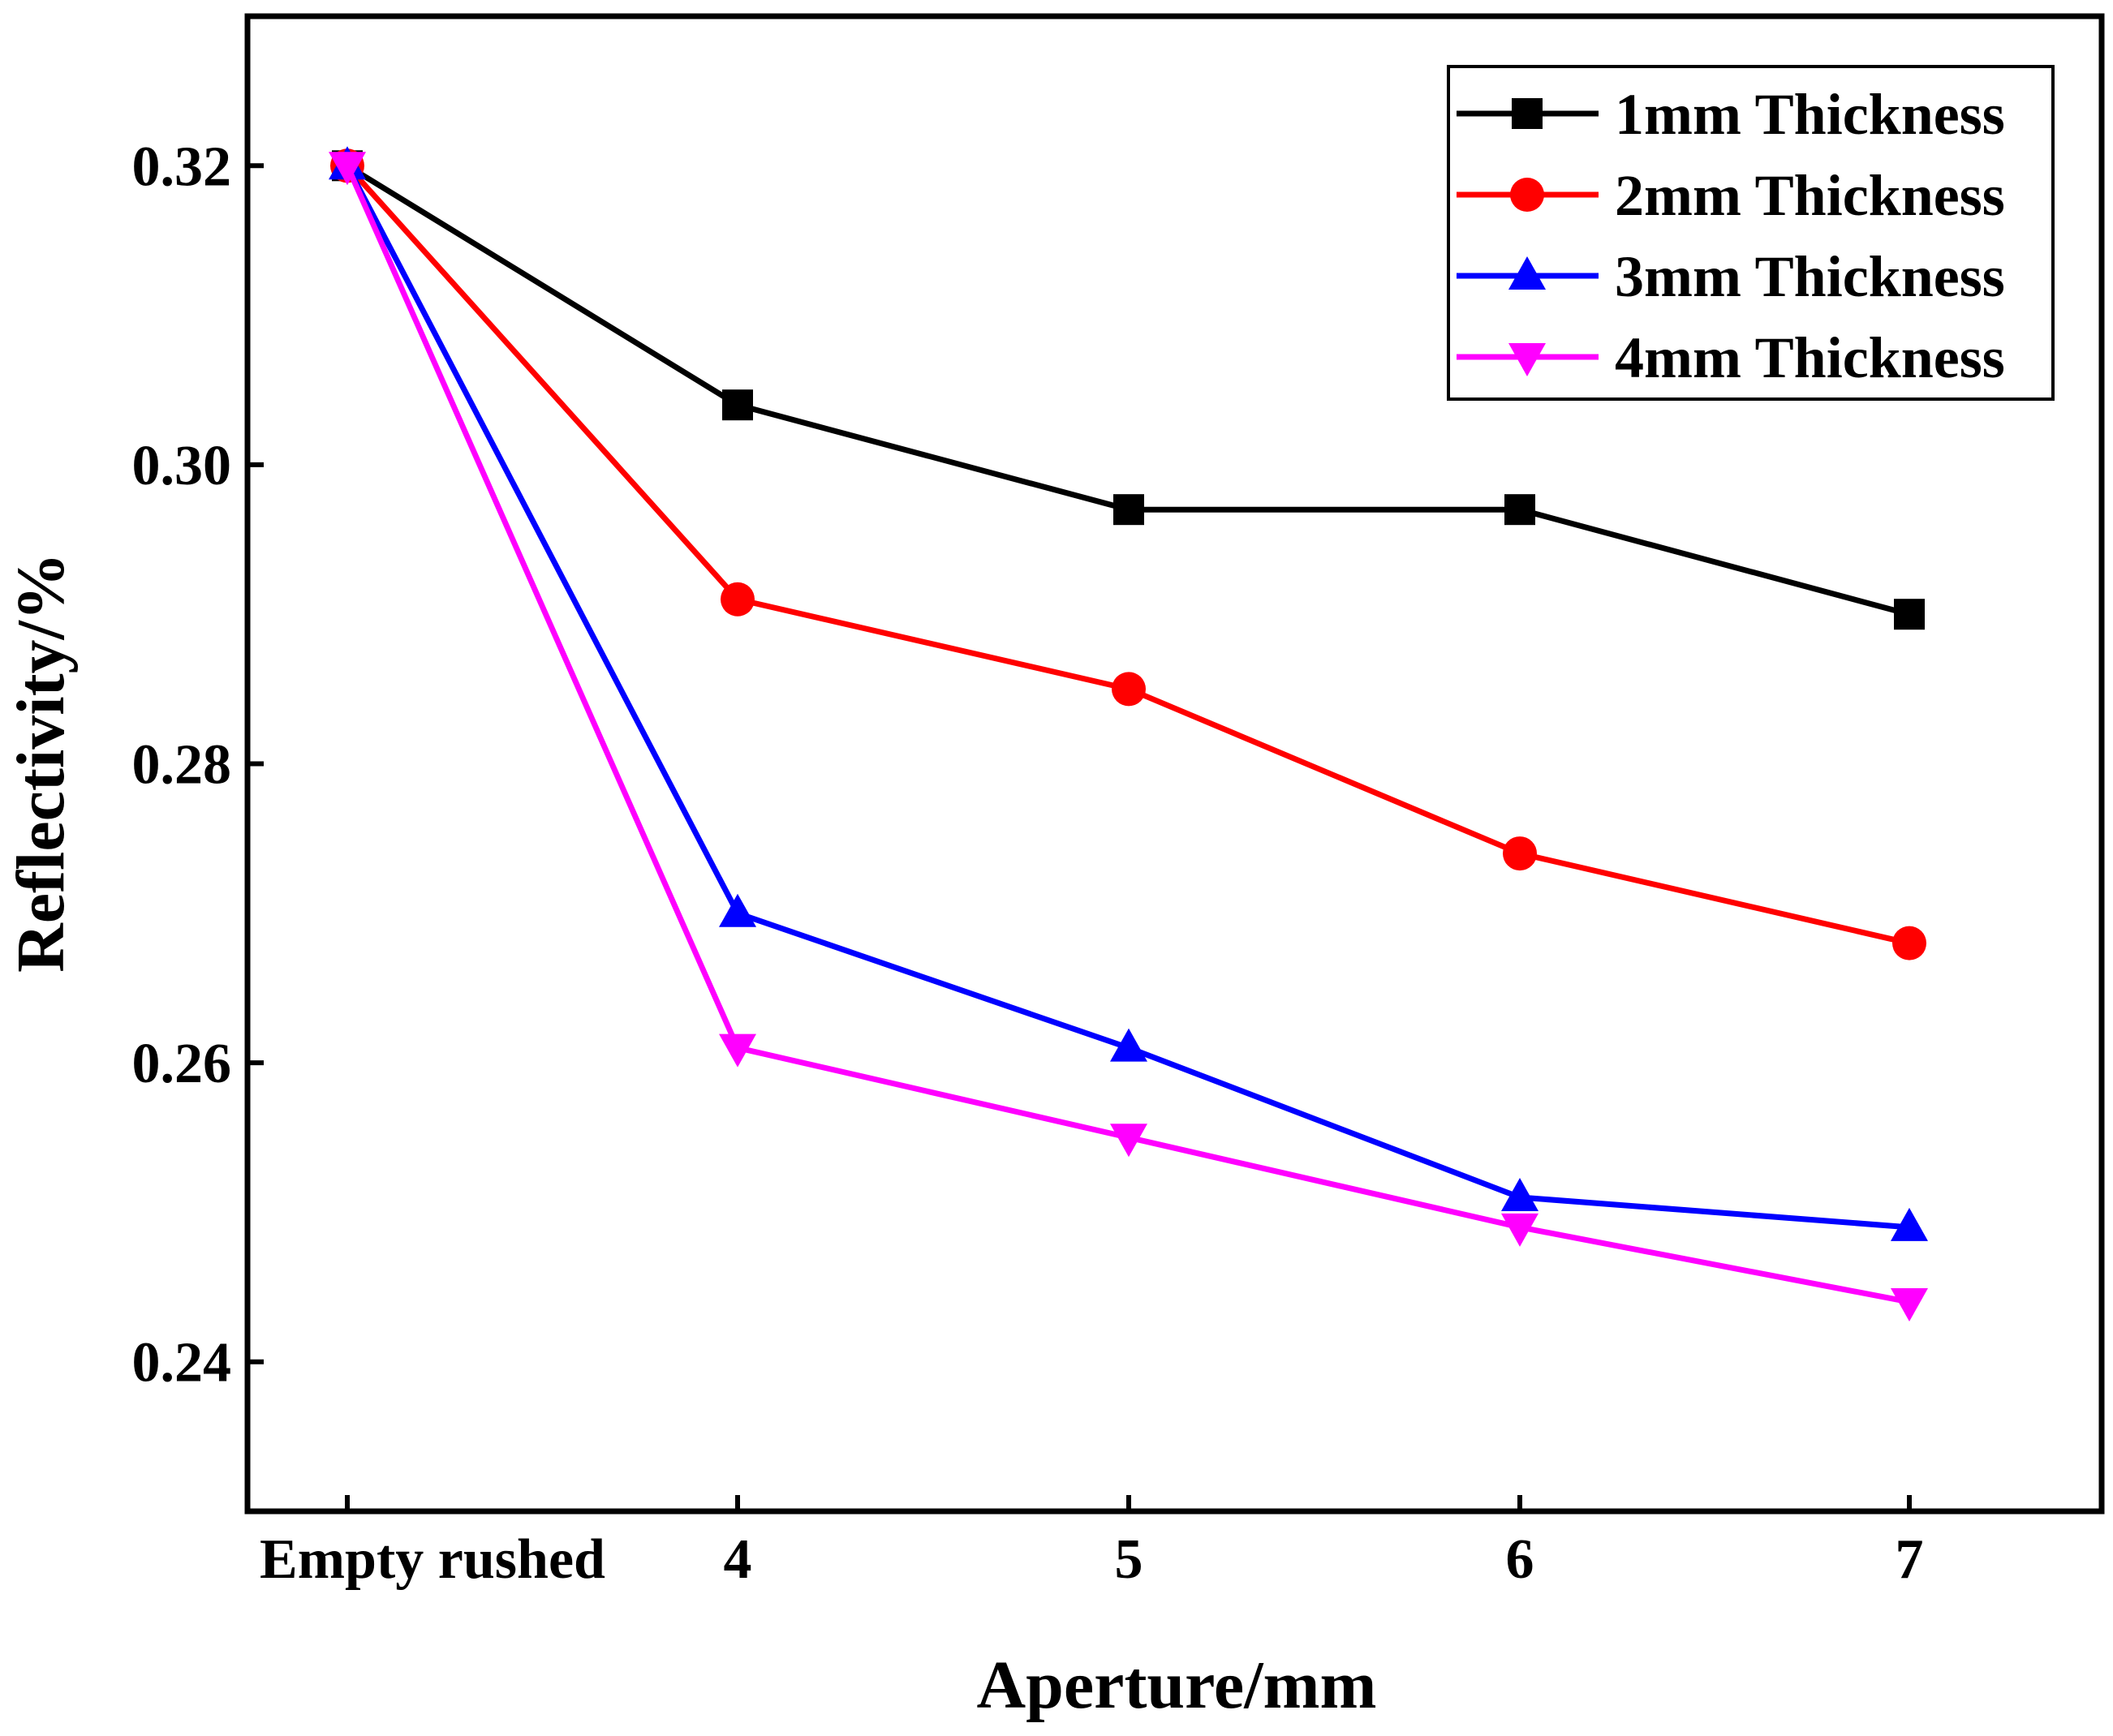 The width and height of the screenshot is (2113, 1736). I want to click on x-tick-label: 6, so click(1520, 1559).